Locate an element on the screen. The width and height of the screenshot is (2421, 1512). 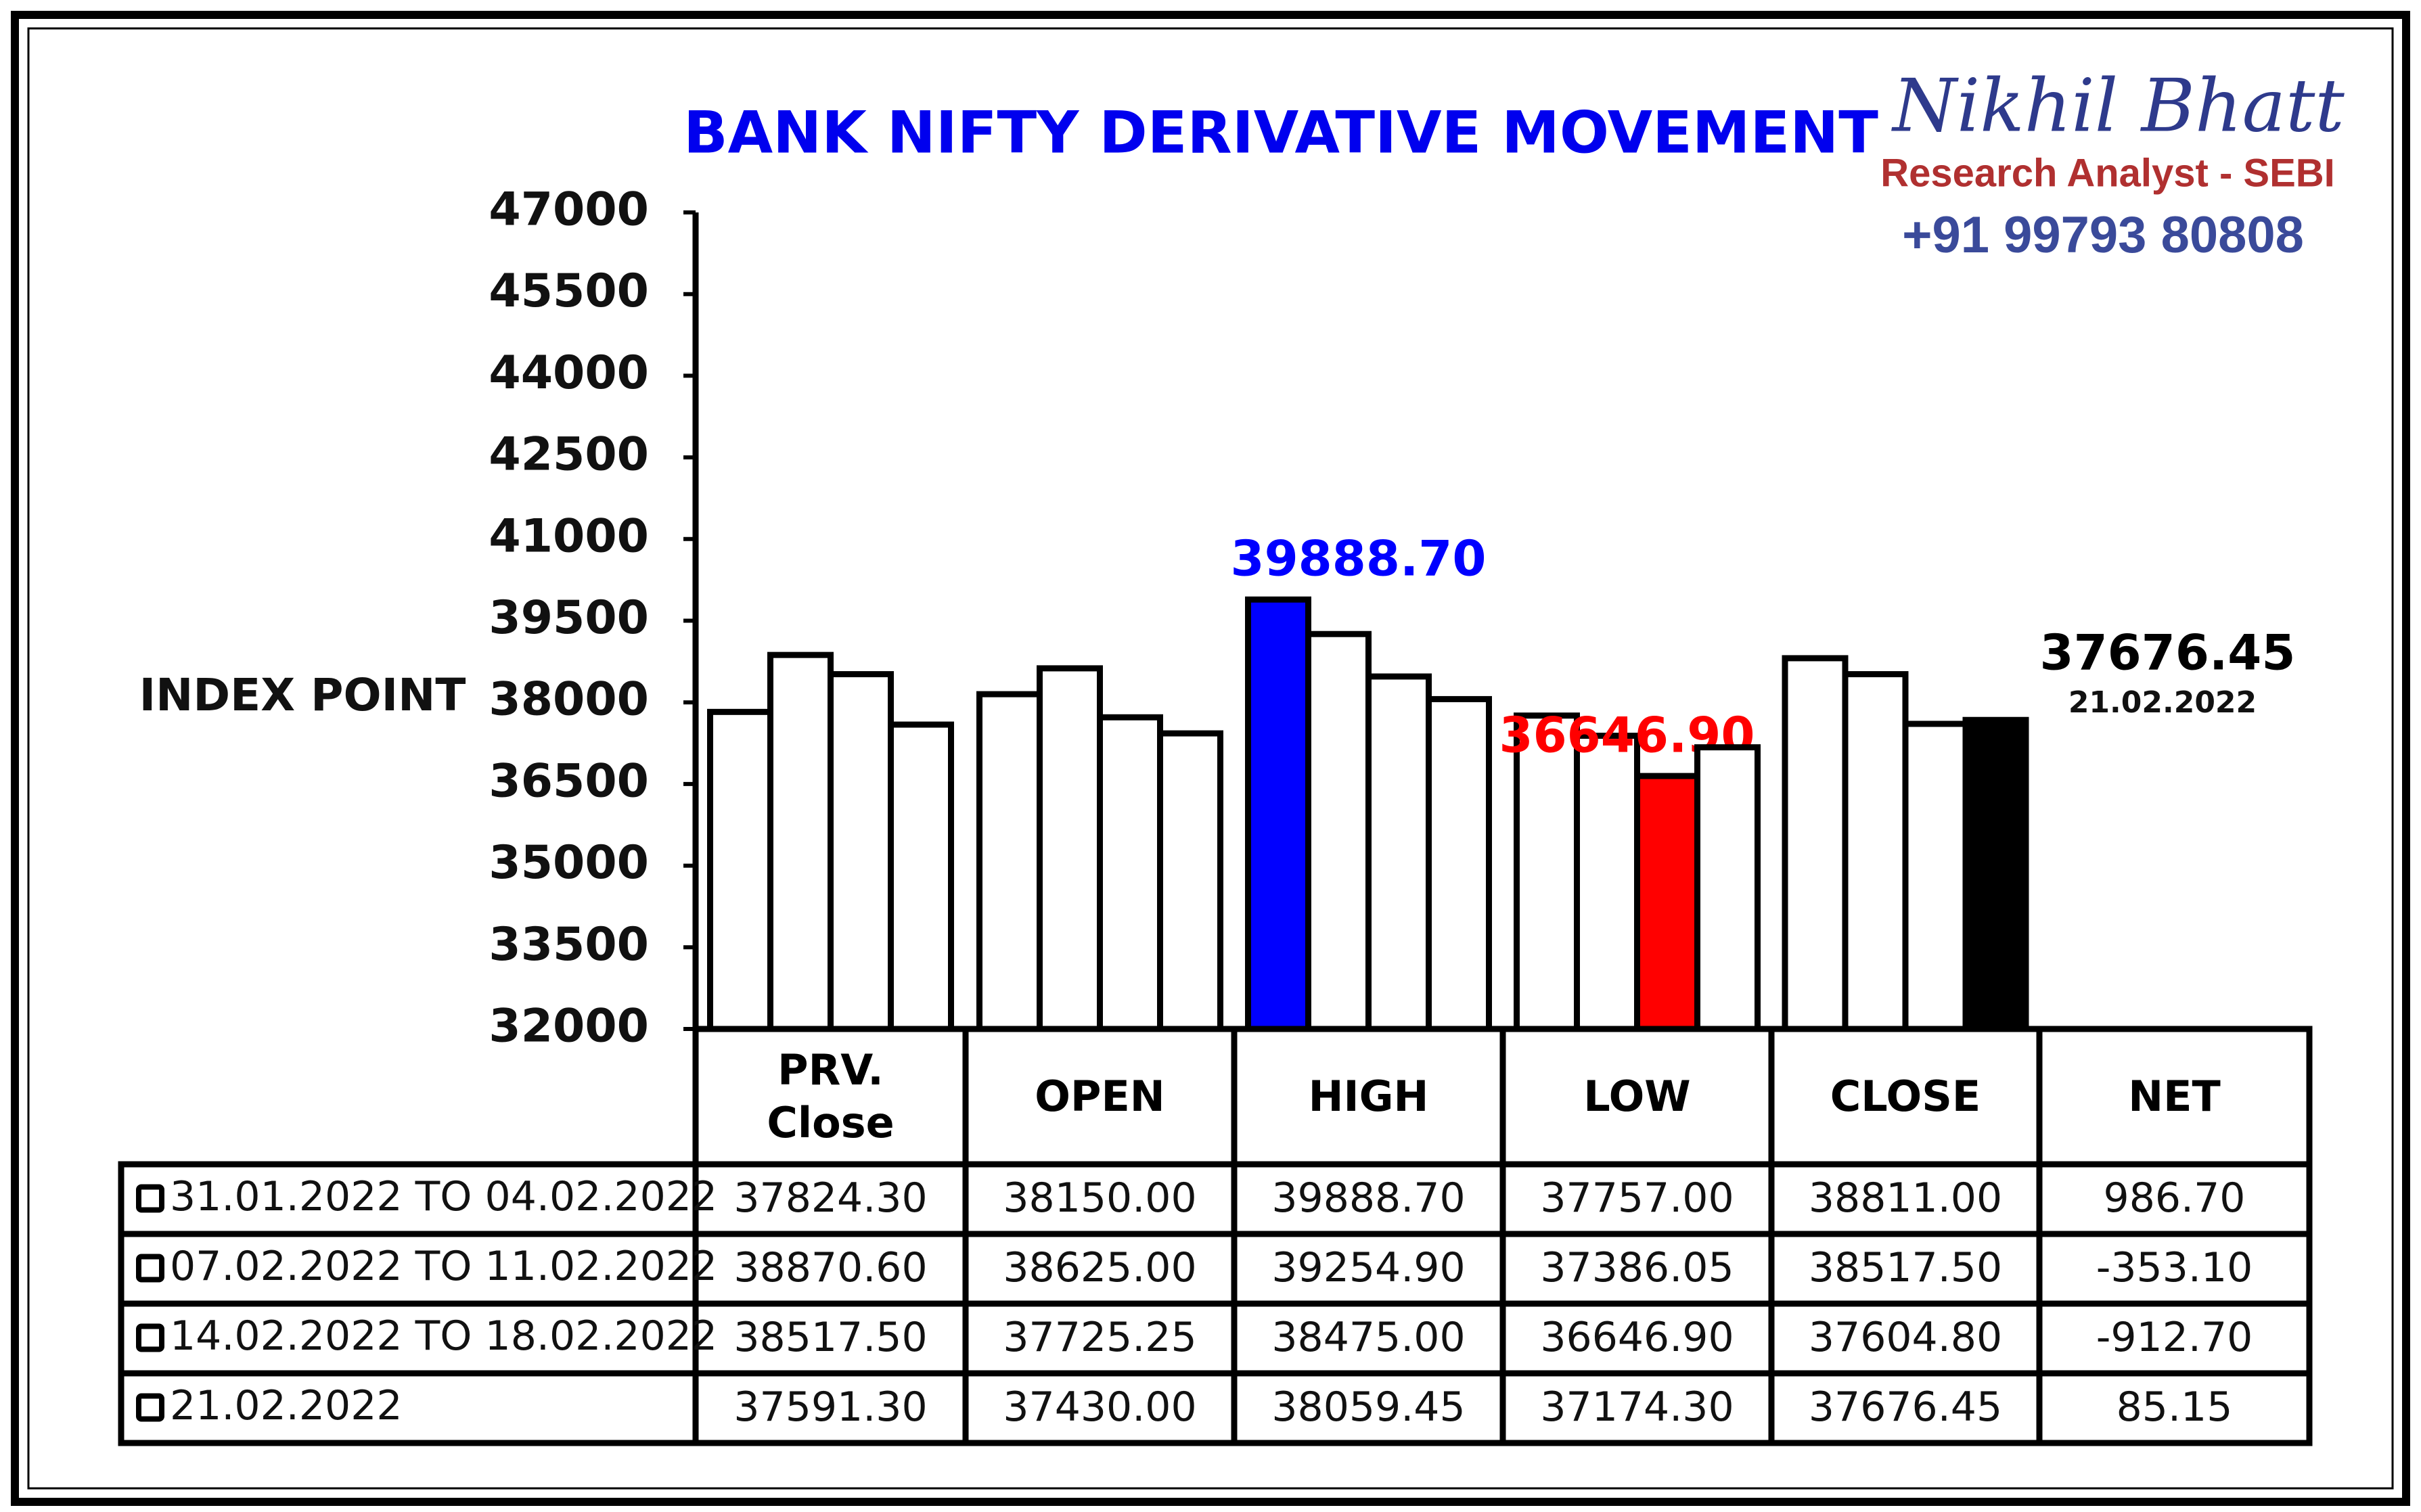
y-tick-label: 45500 is located at coordinates (569, 292).